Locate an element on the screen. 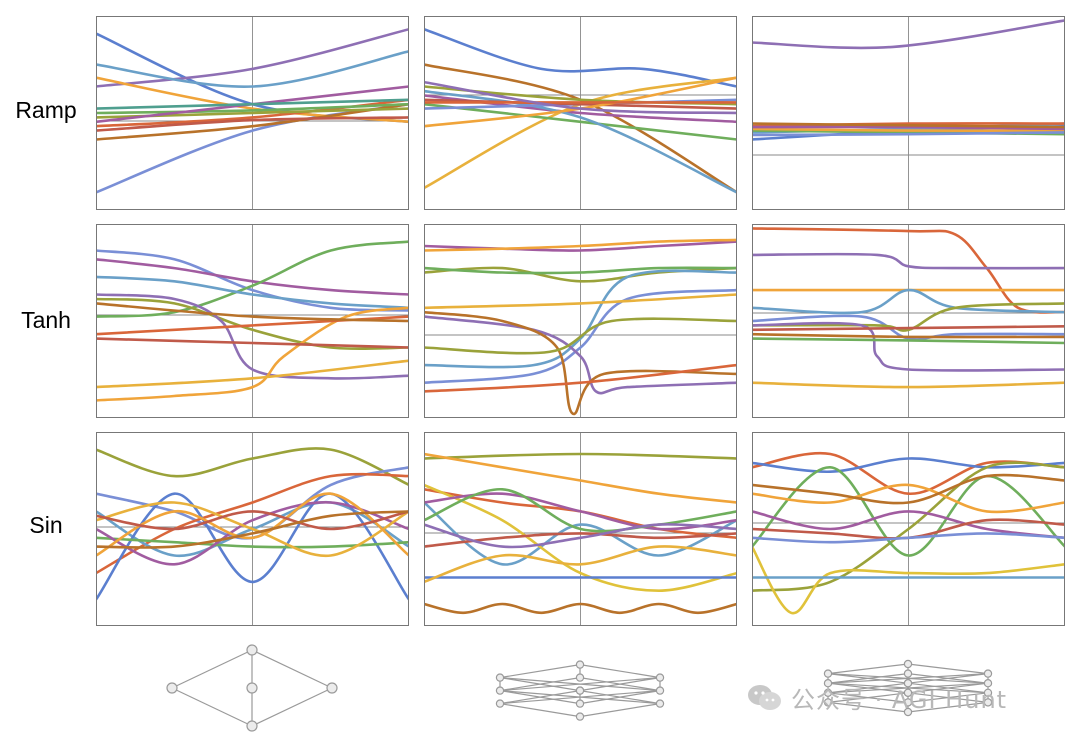 The image size is (1080, 740). watermark: 公众号 · AGI Hunt is located at coordinates (876, 697).